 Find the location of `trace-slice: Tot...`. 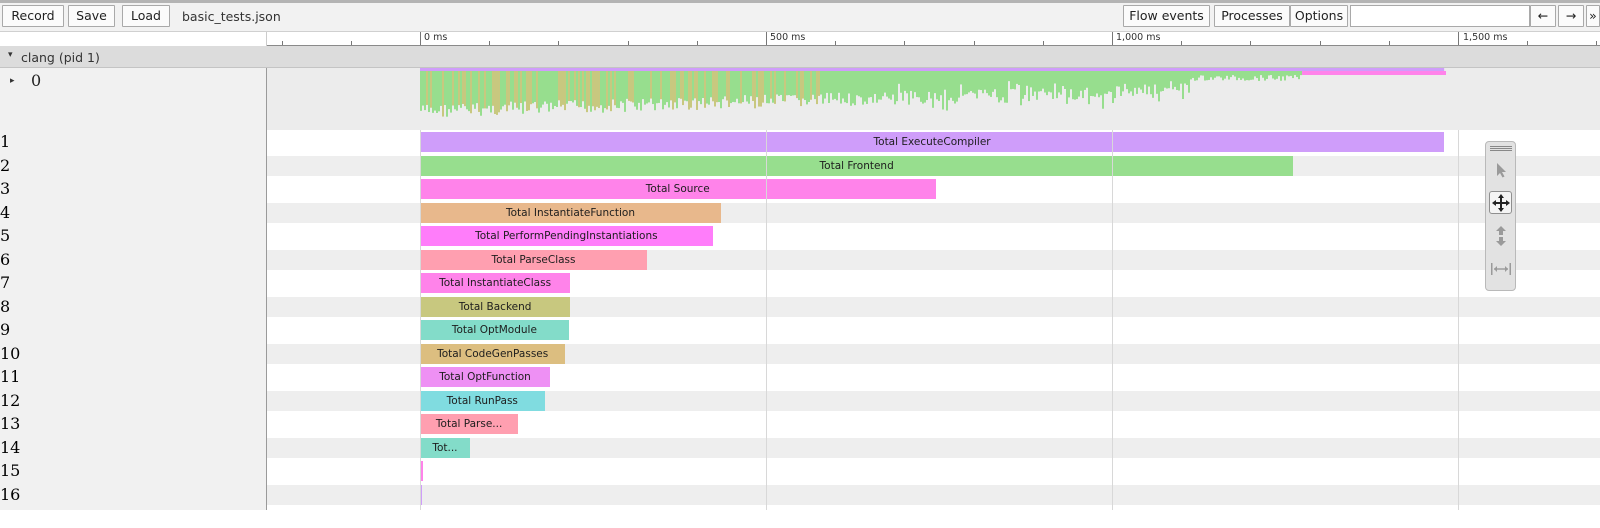

trace-slice: Tot... is located at coordinates (445, 447).